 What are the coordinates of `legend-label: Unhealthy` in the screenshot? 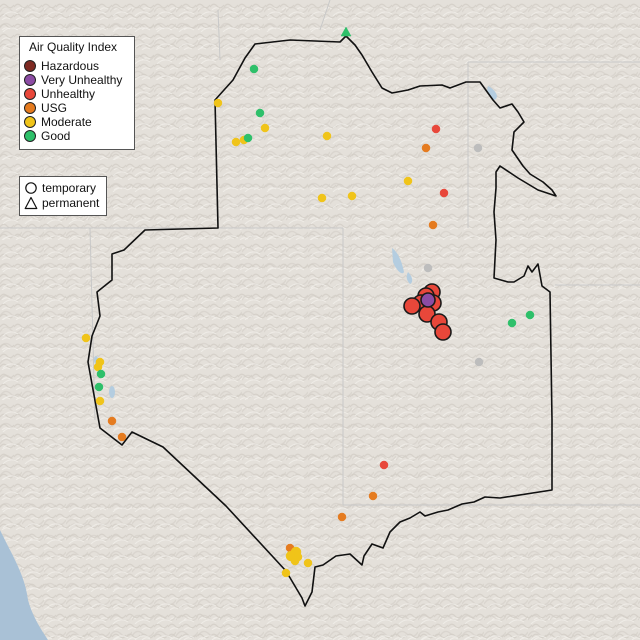 It's located at (68, 94).